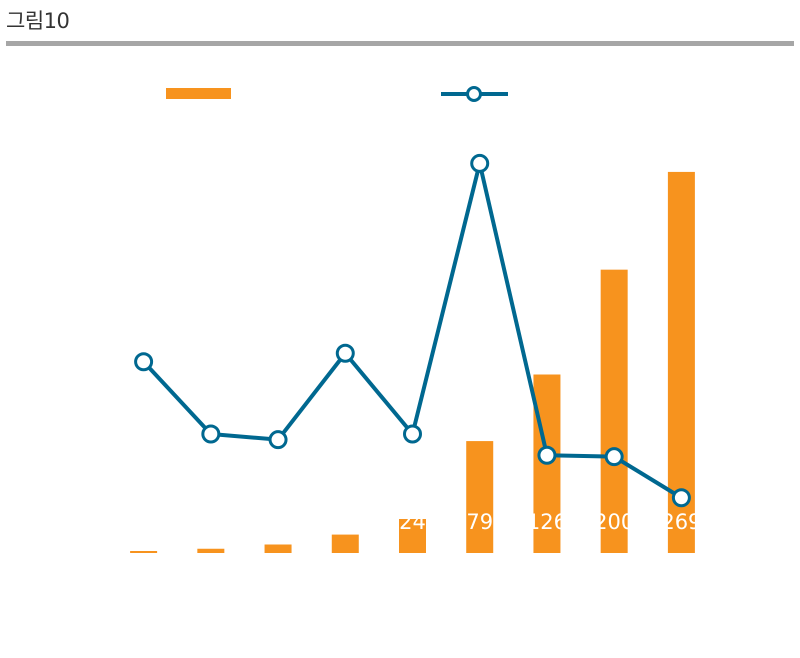 Image resolution: width=800 pixels, height=658 pixels. I want to click on bar-labels: 24 79 126 200 269, so click(550, 522).